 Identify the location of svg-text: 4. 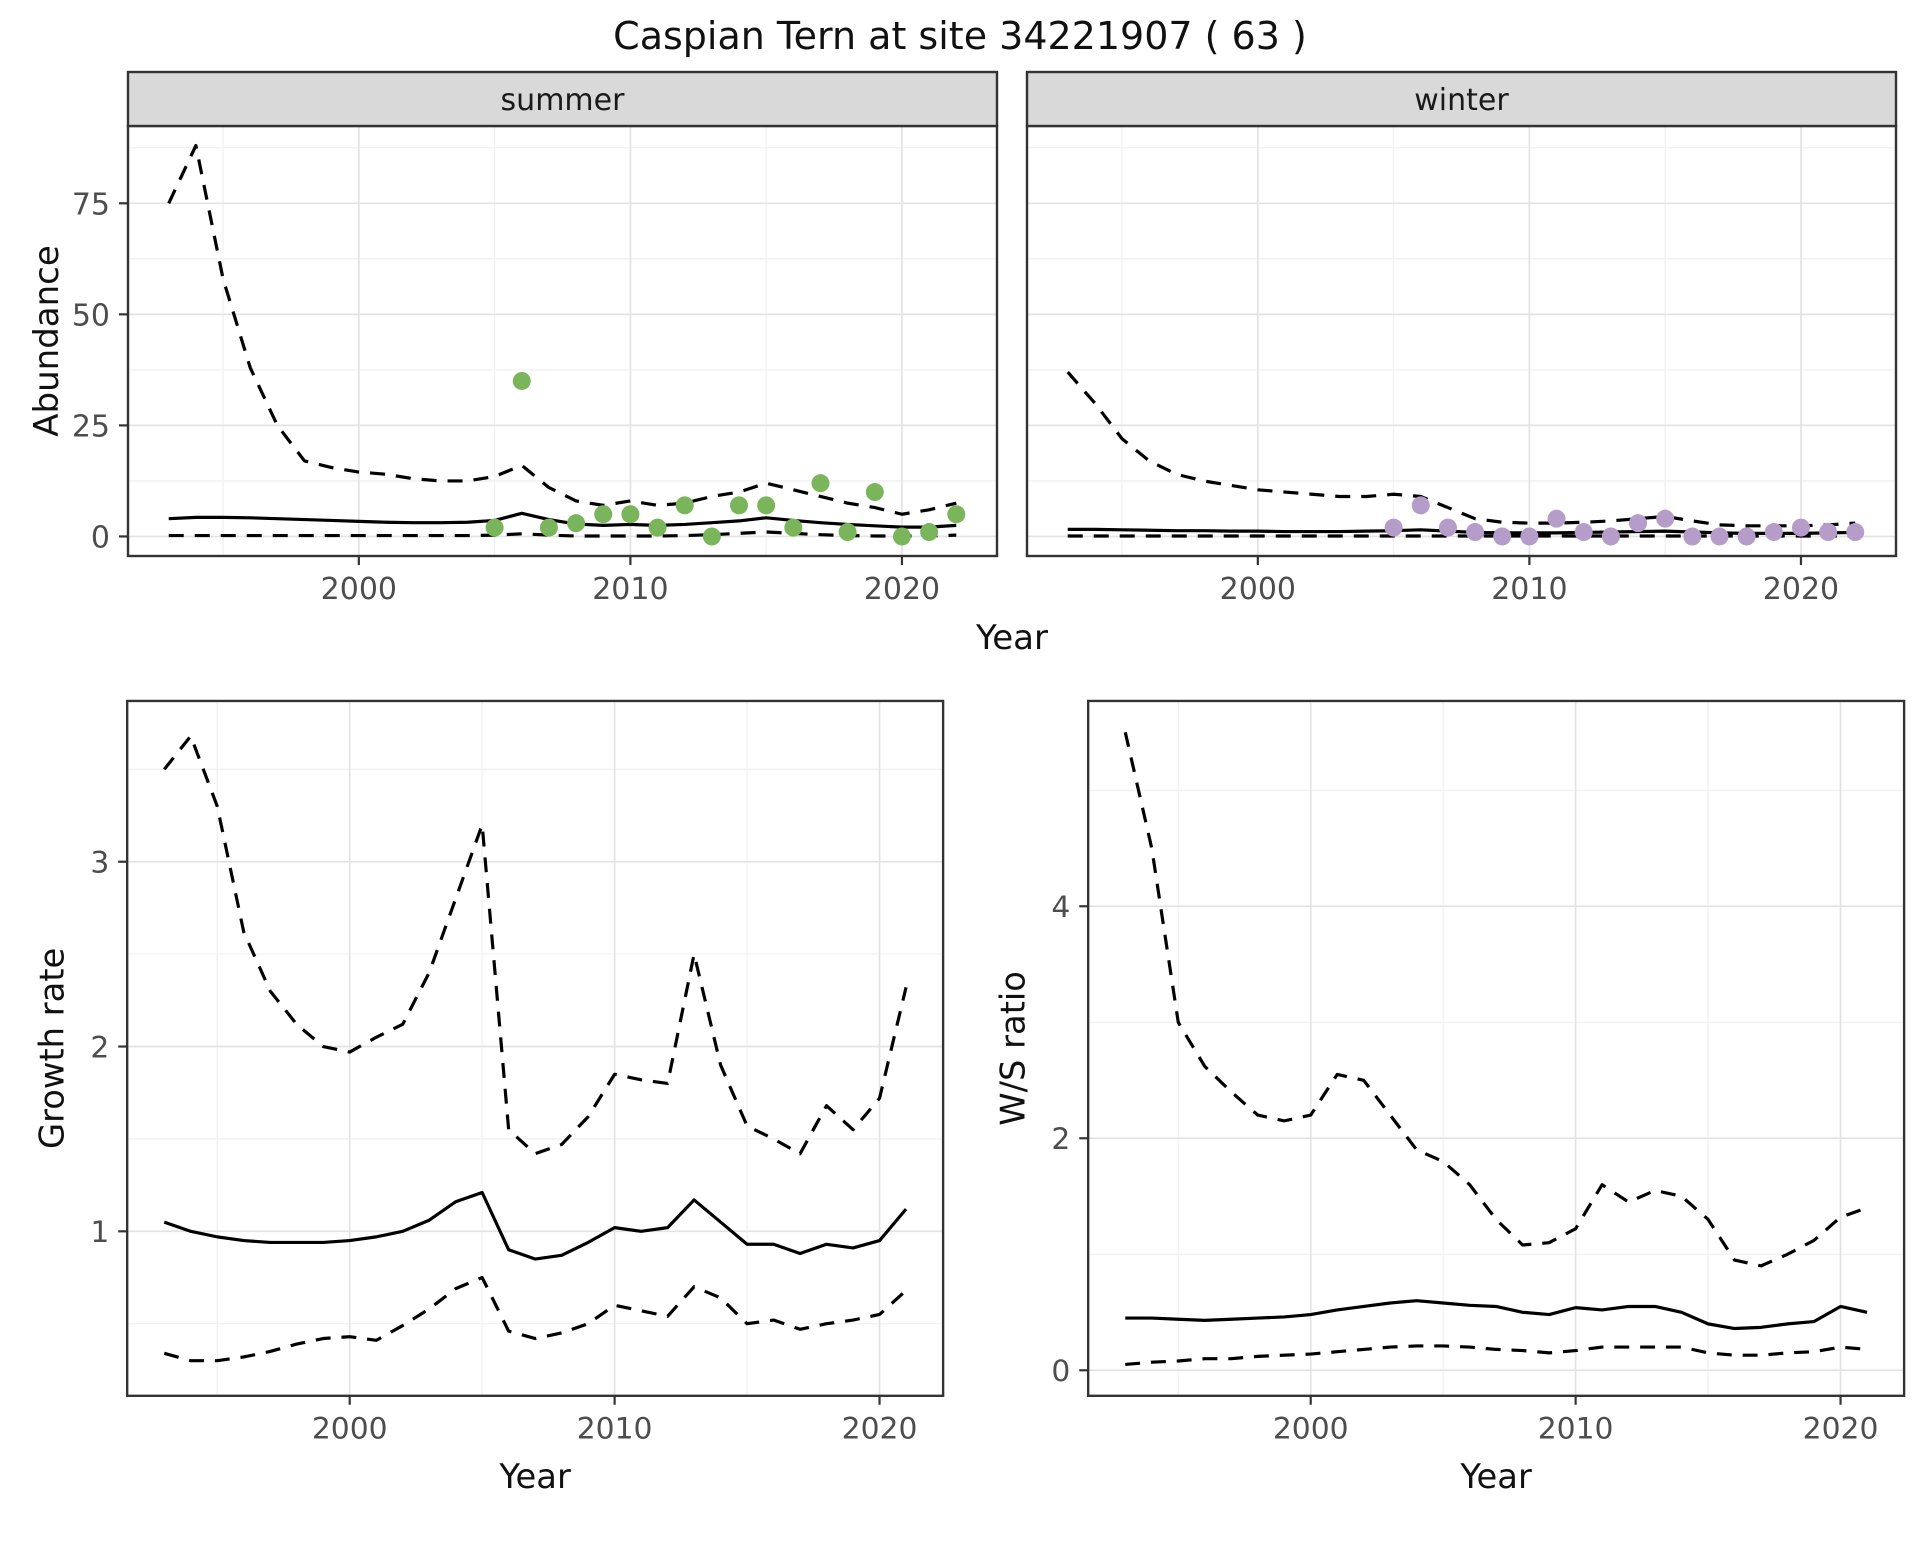
(1060, 907).